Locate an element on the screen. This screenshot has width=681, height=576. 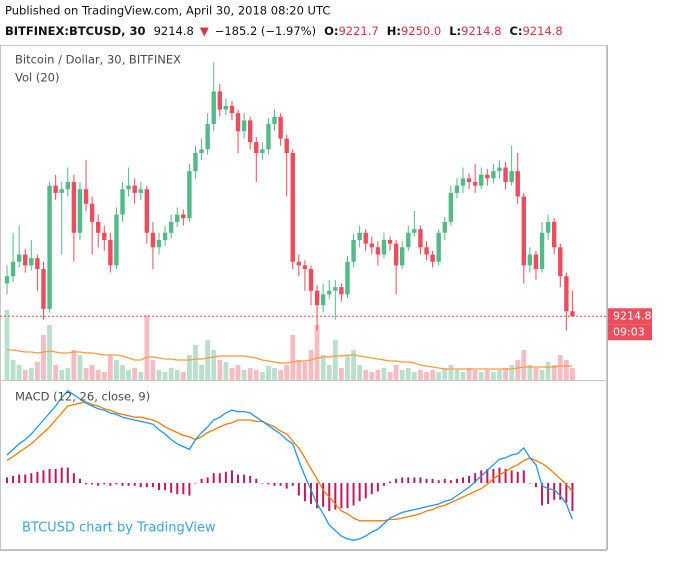
close-value: 9214.8 is located at coordinates (542, 31).